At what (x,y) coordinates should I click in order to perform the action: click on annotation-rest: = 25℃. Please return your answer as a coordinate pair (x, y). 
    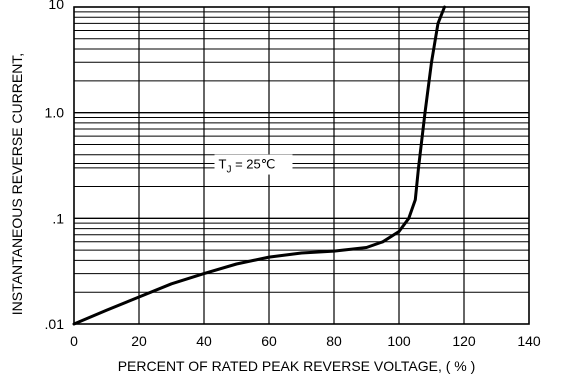
    Looking at the image, I should click on (253, 164).